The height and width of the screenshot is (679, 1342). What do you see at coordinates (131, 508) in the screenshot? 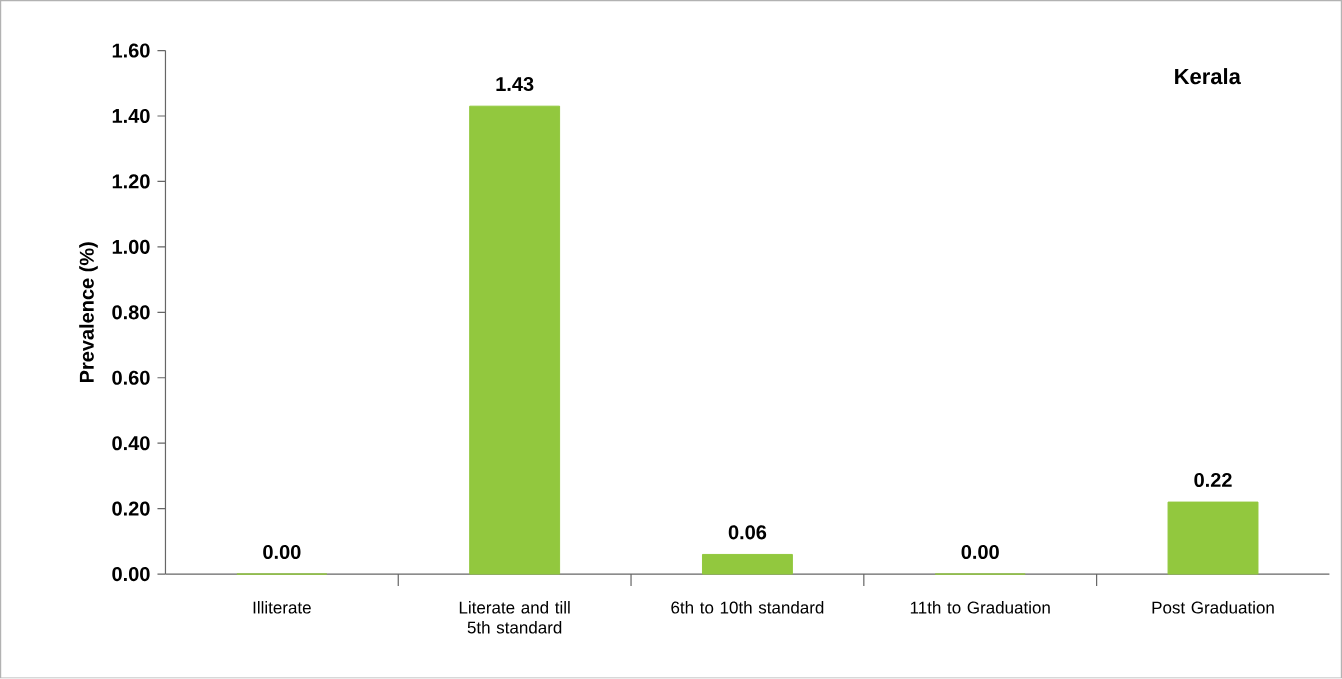
I see `y-tick-label: 0.20` at bounding box center [131, 508].